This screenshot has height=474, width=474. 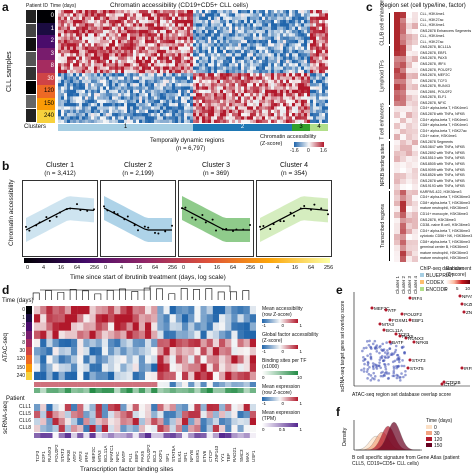 I want to click on tf-label: NFATC1, so click(x=112, y=453).